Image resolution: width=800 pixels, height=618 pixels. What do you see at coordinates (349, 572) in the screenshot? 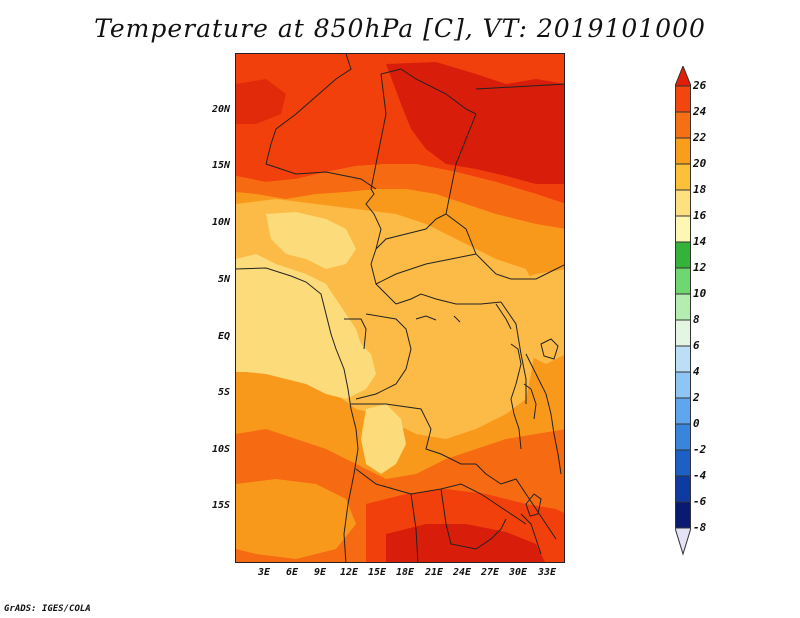
I see `lon-label-12e: 12E` at bounding box center [349, 572].